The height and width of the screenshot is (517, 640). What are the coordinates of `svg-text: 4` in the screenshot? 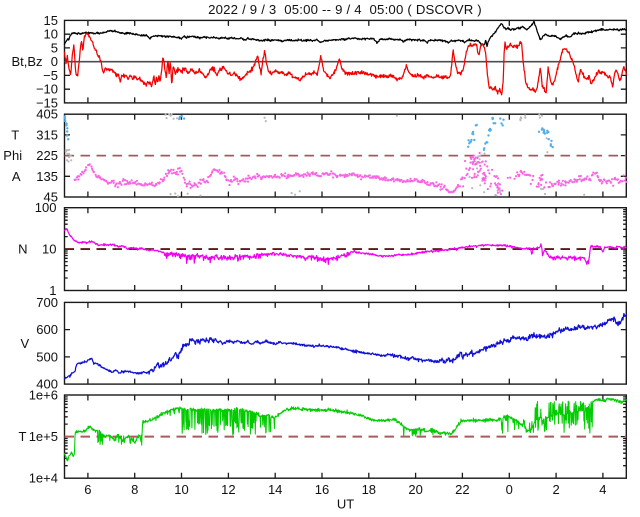 It's located at (602, 489).